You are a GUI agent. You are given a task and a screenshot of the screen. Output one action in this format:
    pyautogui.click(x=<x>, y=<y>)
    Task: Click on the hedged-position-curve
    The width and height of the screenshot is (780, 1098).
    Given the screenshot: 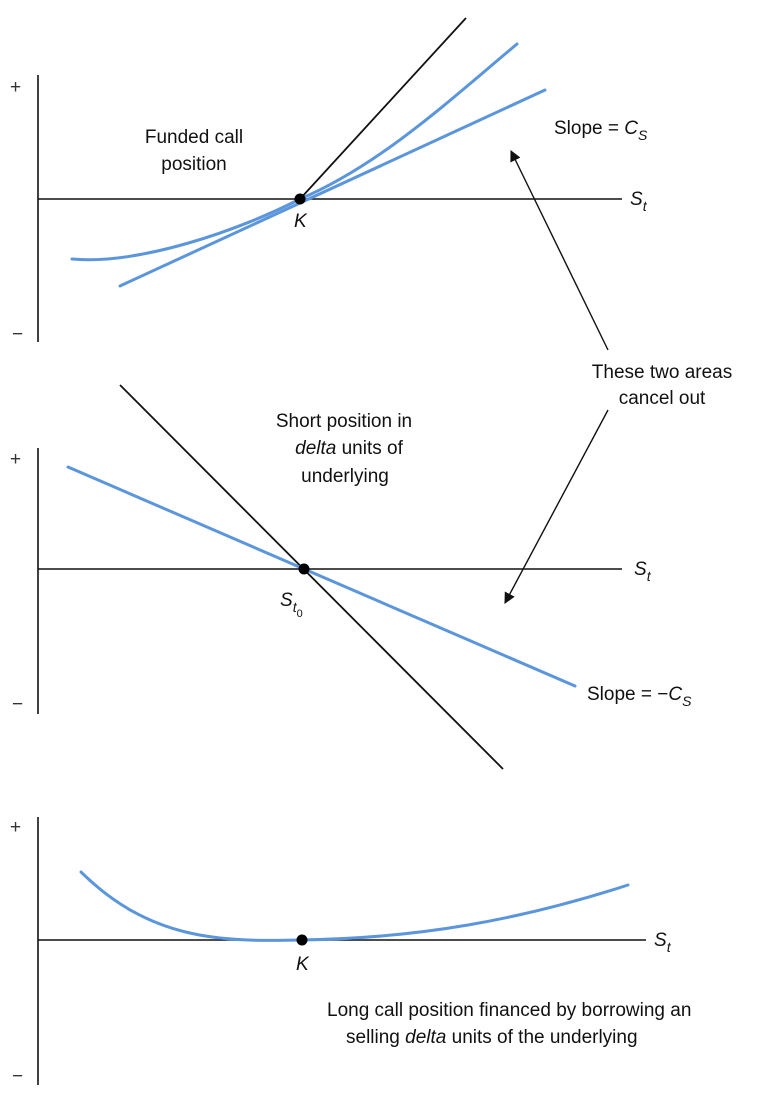 What is the action you would take?
    pyautogui.click(x=354, y=906)
    